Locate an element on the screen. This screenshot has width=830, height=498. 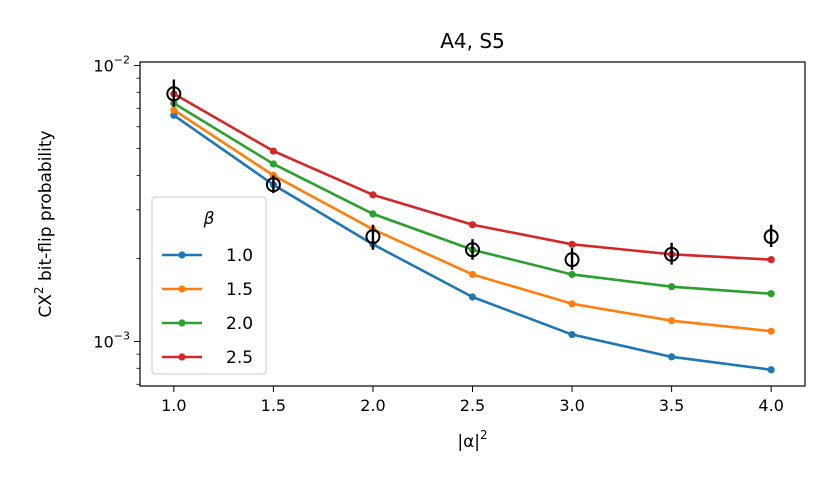
x-tick-label: 3.5 is located at coordinates (671, 405).